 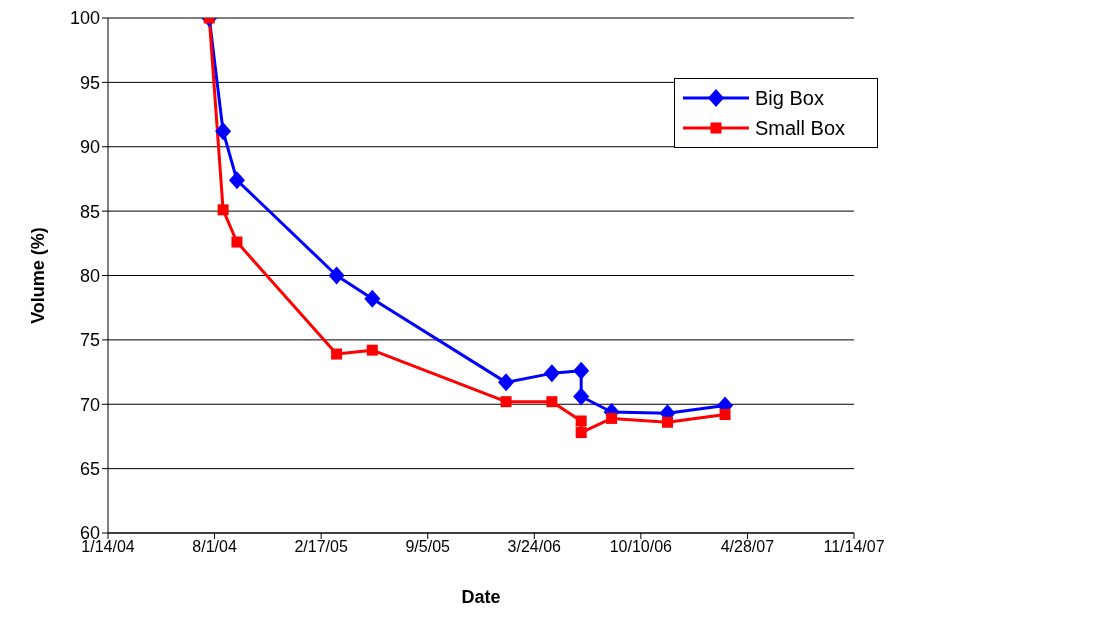 What do you see at coordinates (89, 211) in the screenshot?
I see `y-tick-label: 85` at bounding box center [89, 211].